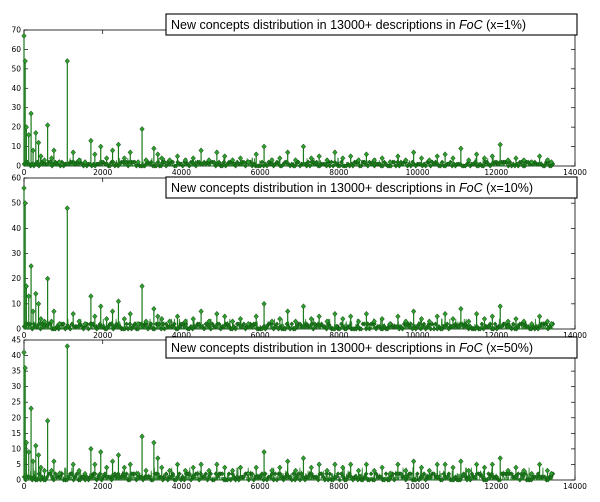 Image resolution: width=600 pixels, height=502 pixels. What do you see at coordinates (18, 464) in the screenshot?
I see `y-tick-label: 5` at bounding box center [18, 464].